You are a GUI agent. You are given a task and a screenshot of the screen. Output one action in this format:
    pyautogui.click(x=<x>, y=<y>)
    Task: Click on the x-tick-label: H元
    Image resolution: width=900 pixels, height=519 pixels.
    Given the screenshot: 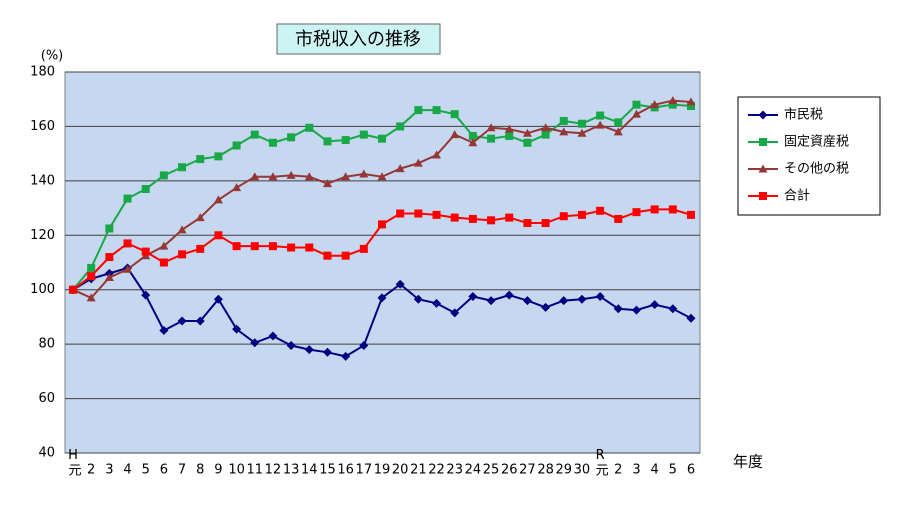 What is the action you would take?
    pyautogui.click(x=74, y=462)
    